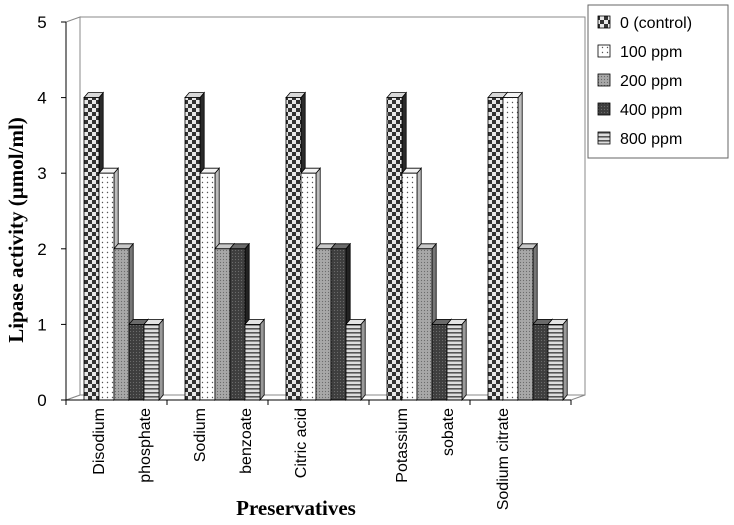 The width and height of the screenshot is (734, 525). What do you see at coordinates (223, 441) in the screenshot?
I see `x-category-label: Sodium benzoate` at bounding box center [223, 441].